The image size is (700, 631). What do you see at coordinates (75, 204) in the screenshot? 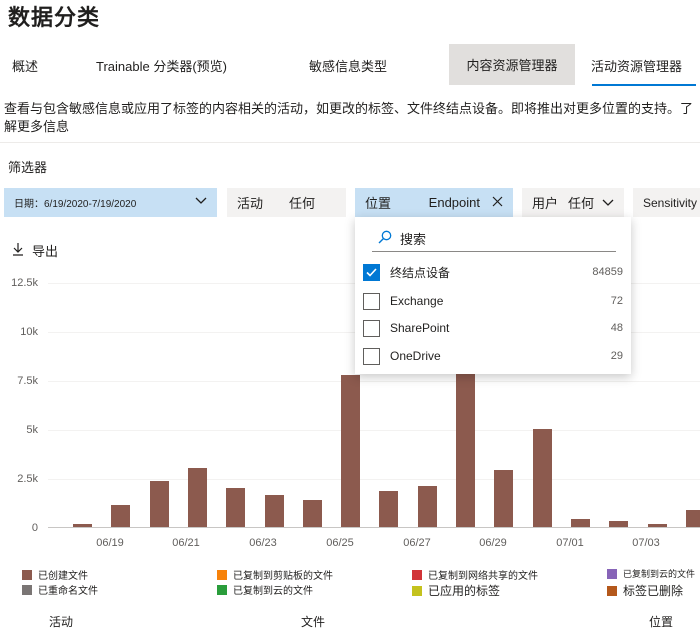
I see `date-filter-label: 日期：6/19/2020-7/19/2020` at bounding box center [75, 204].